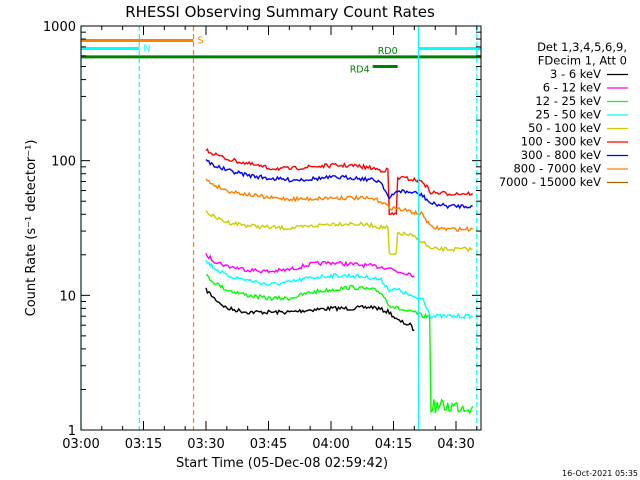 The height and width of the screenshot is (480, 640). I want to click on legend-label-5: 100 - 300 keV, so click(561, 142).